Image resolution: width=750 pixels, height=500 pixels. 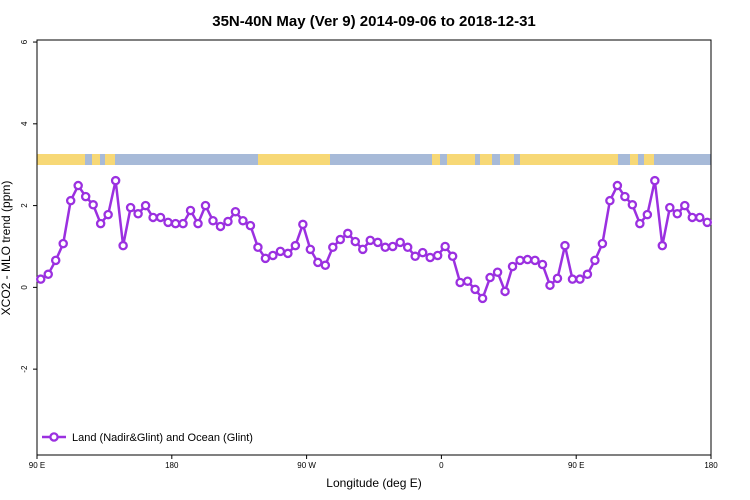 What do you see at coordinates (441, 465) in the screenshot?
I see `x-tick-label: 0` at bounding box center [441, 465].